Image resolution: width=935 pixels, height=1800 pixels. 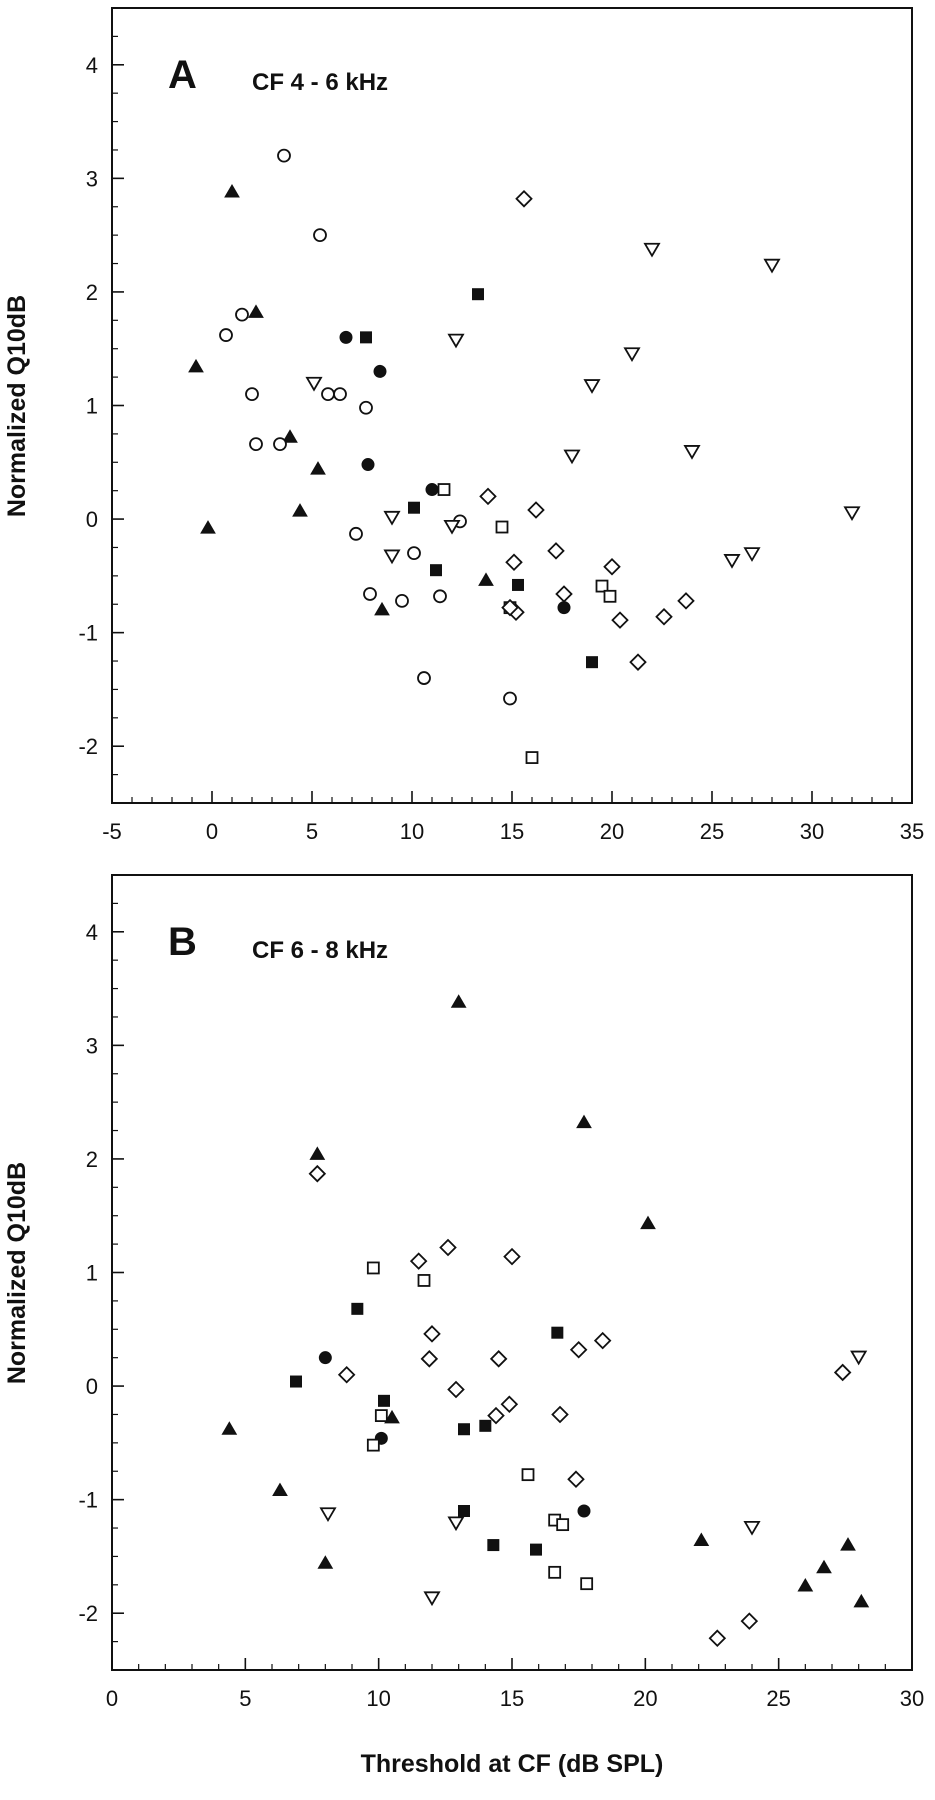 I want to click on y-tick-label: 1, so click(x=92, y=406).